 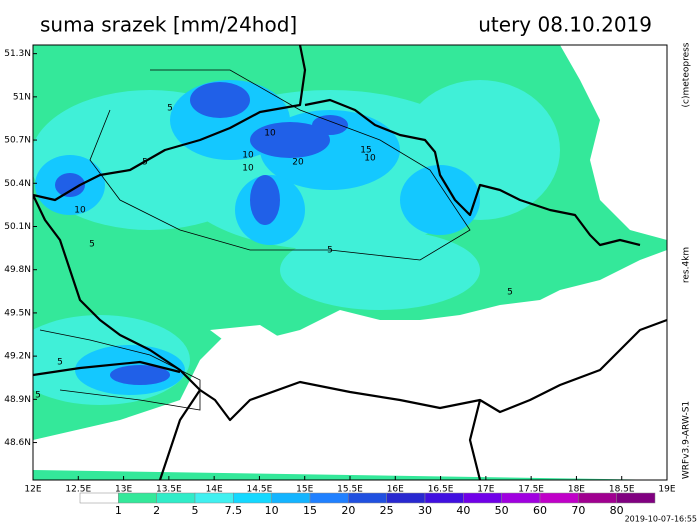 What do you see at coordinates (540, 510) in the screenshot?
I see `legend-label: 60` at bounding box center [540, 510].